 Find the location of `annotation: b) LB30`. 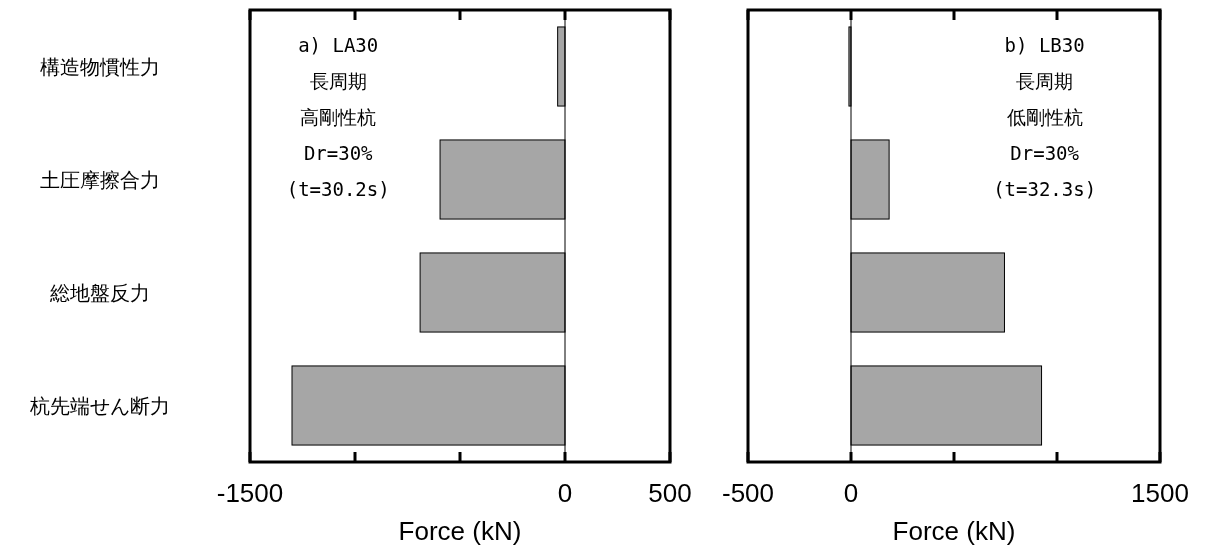

annotation: b) LB30 is located at coordinates (1044, 45).